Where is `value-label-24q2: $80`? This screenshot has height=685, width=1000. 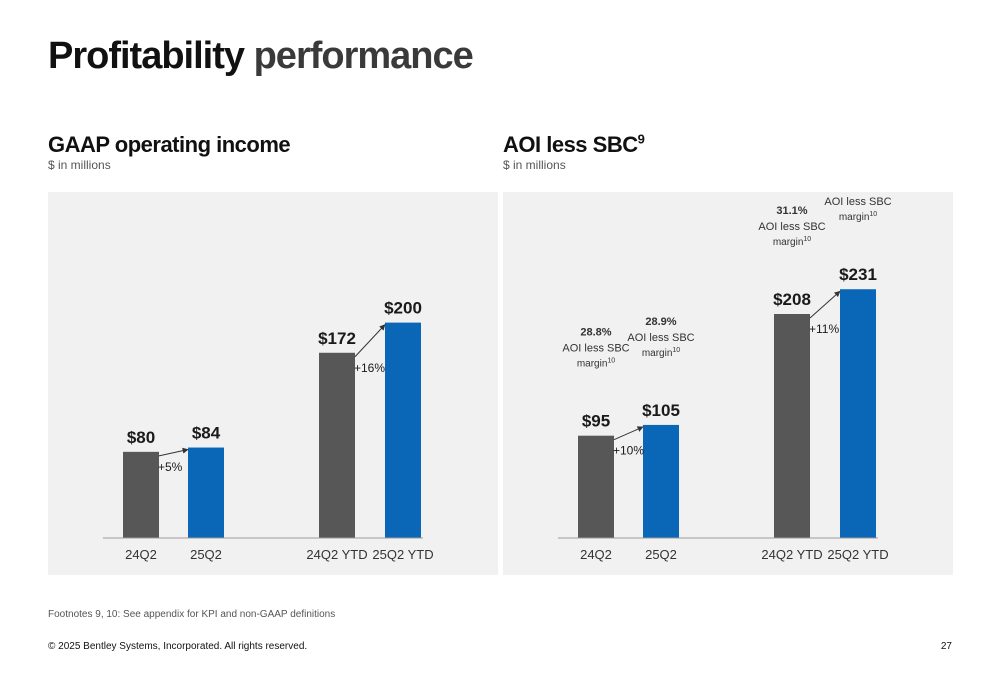
value-label-24q2: $80 is located at coordinates (141, 437).